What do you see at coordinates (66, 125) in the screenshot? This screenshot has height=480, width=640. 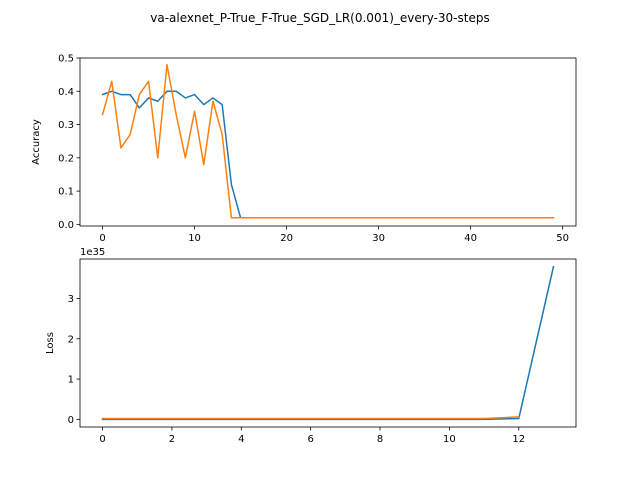 I see `accuracy-ytick-label: 0.3` at bounding box center [66, 125].